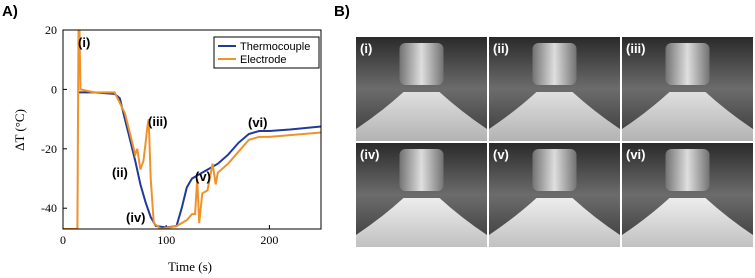 The height and width of the screenshot is (278, 755). Describe the element at coordinates (136, 217) in the screenshot. I see `annotation: (iv)` at that location.